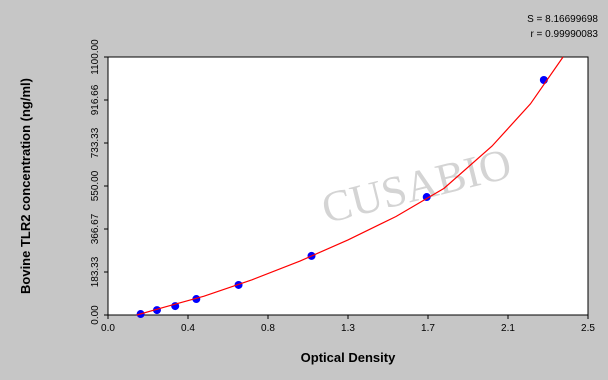 The height and width of the screenshot is (380, 608). What do you see at coordinates (188, 328) in the screenshot?
I see `x-tick-label: 0.4` at bounding box center [188, 328].